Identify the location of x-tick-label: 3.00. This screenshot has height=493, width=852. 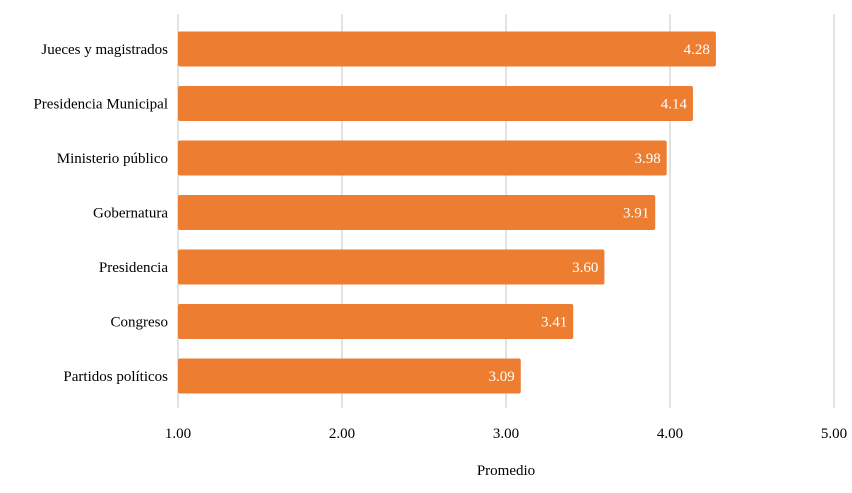
(506, 434).